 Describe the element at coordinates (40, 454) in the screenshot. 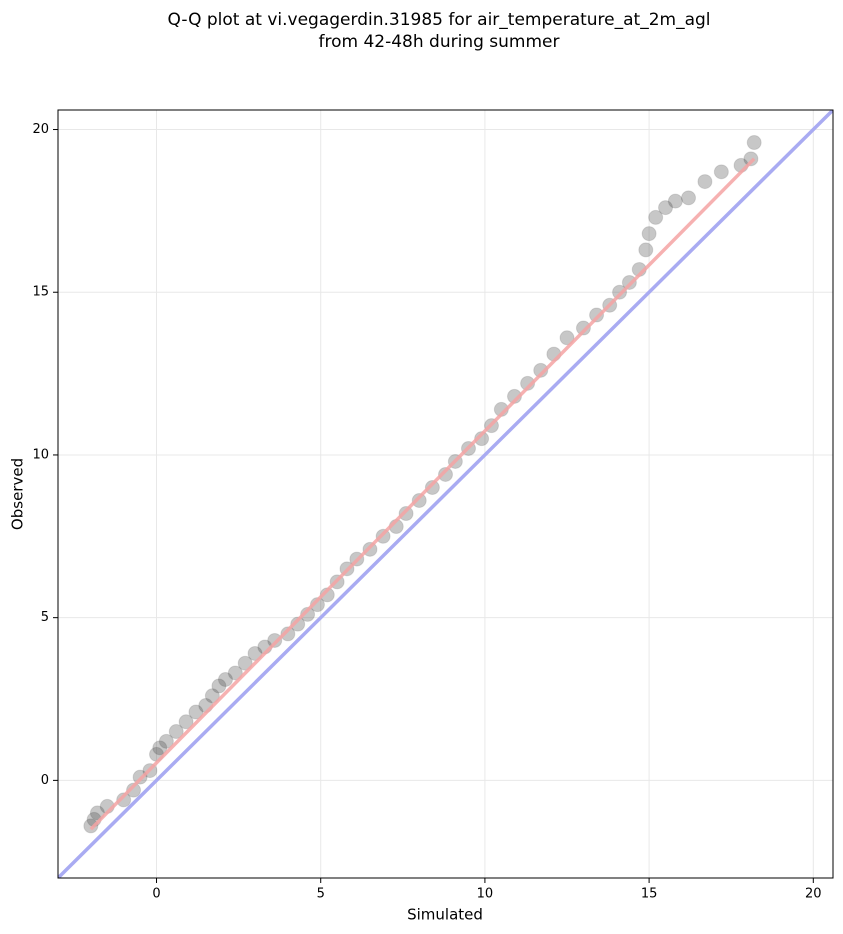

I see `y-tick-label: 10` at that location.